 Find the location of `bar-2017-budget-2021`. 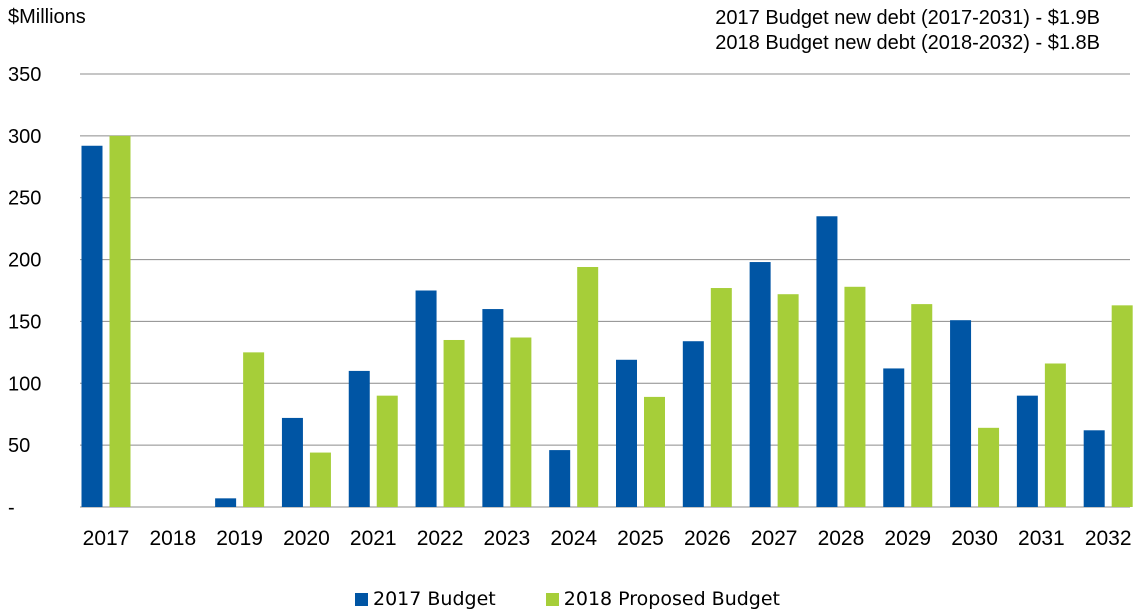

bar-2017-budget-2021 is located at coordinates (359, 438).